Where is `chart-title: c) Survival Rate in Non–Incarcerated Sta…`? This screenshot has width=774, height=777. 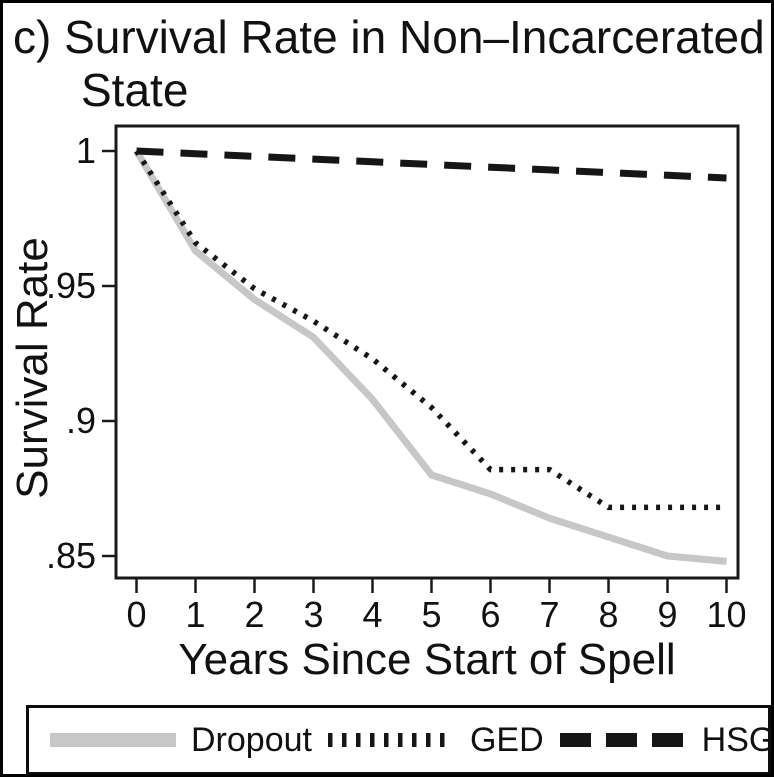 chart-title: c) Survival Rate in Non–Incarcerated Sta… is located at coordinates (392, 64).